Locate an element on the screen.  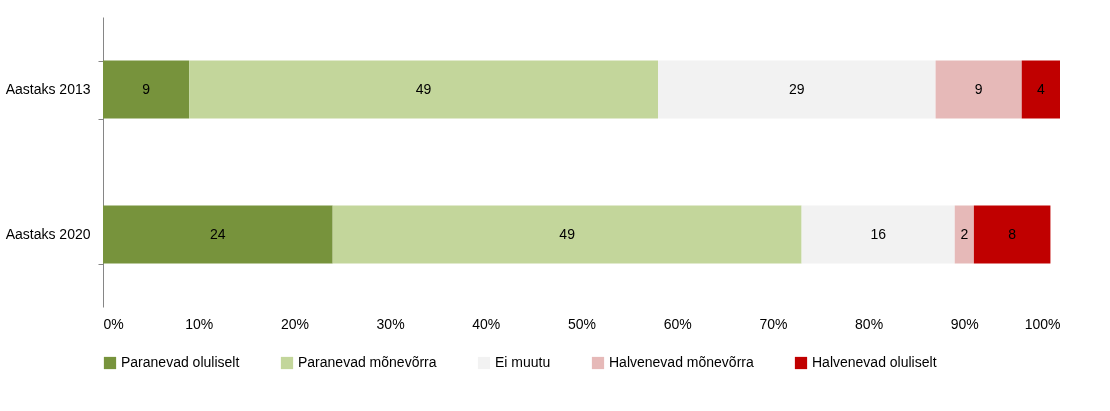
y-tick-label: Aastaks 2013 is located at coordinates (48, 89).